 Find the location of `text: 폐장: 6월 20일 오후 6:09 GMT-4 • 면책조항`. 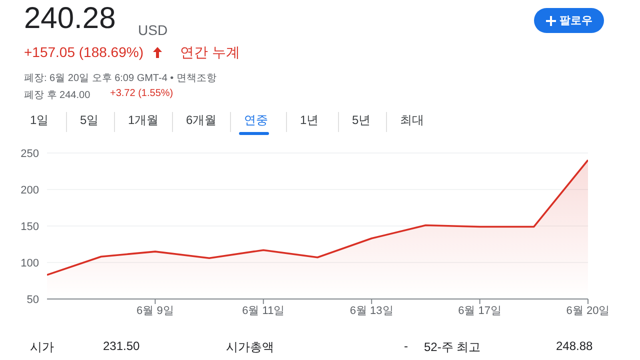

text: 폐장: 6월 20일 오후 6:09 GMT-4 • 면책조항 is located at coordinates (120, 78).